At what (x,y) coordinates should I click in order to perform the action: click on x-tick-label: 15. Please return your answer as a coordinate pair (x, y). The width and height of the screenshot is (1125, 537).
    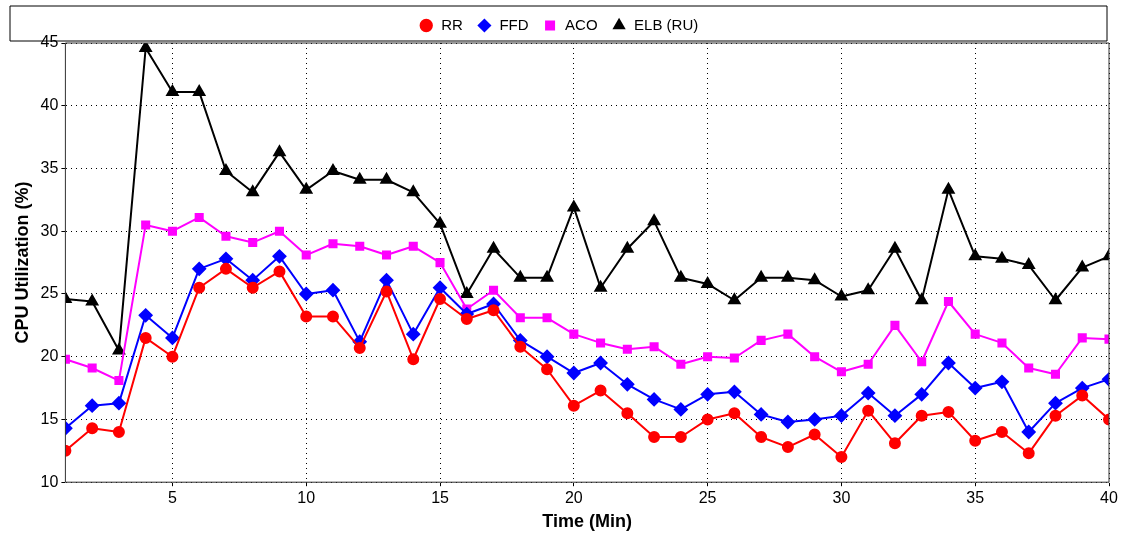
    Looking at the image, I should click on (440, 498).